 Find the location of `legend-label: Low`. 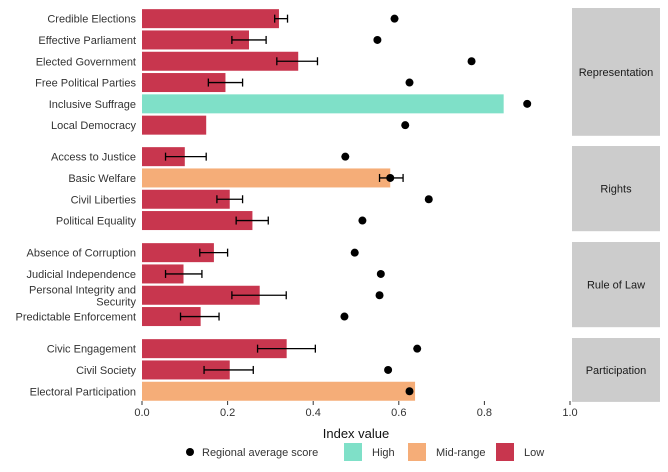

legend-label: Low is located at coordinates (534, 453).